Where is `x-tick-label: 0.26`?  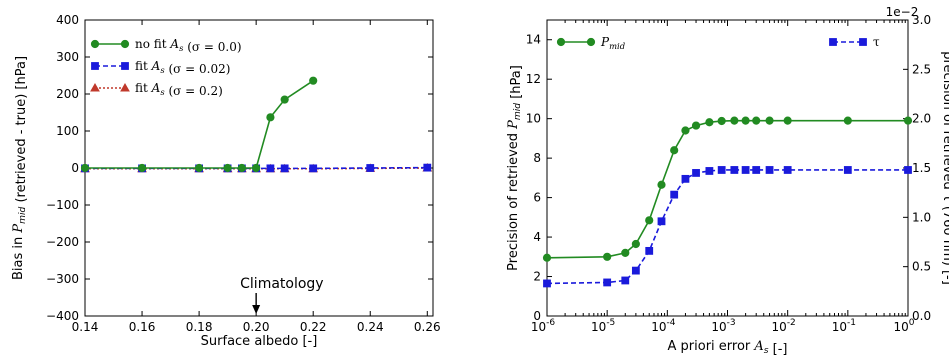
x-tick-label: 0.26 is located at coordinates (427, 327).